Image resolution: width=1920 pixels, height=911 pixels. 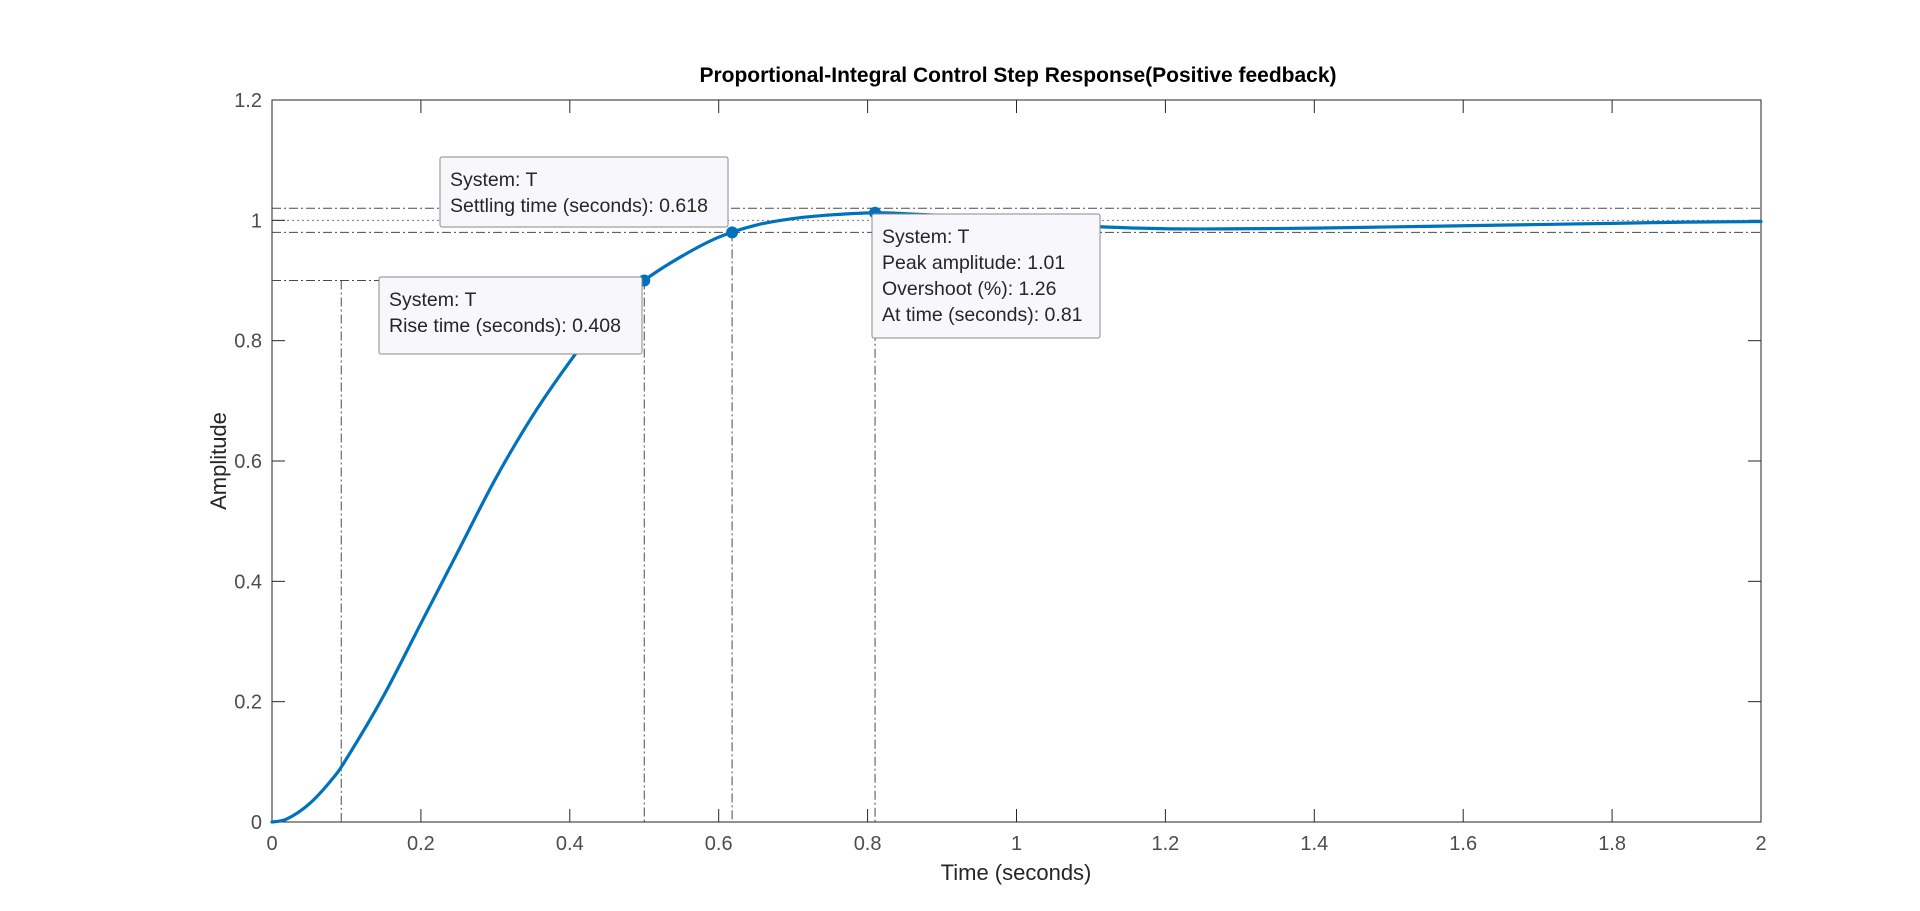 I want to click on x-axis-label: Time (seconds), so click(x=1016, y=872).